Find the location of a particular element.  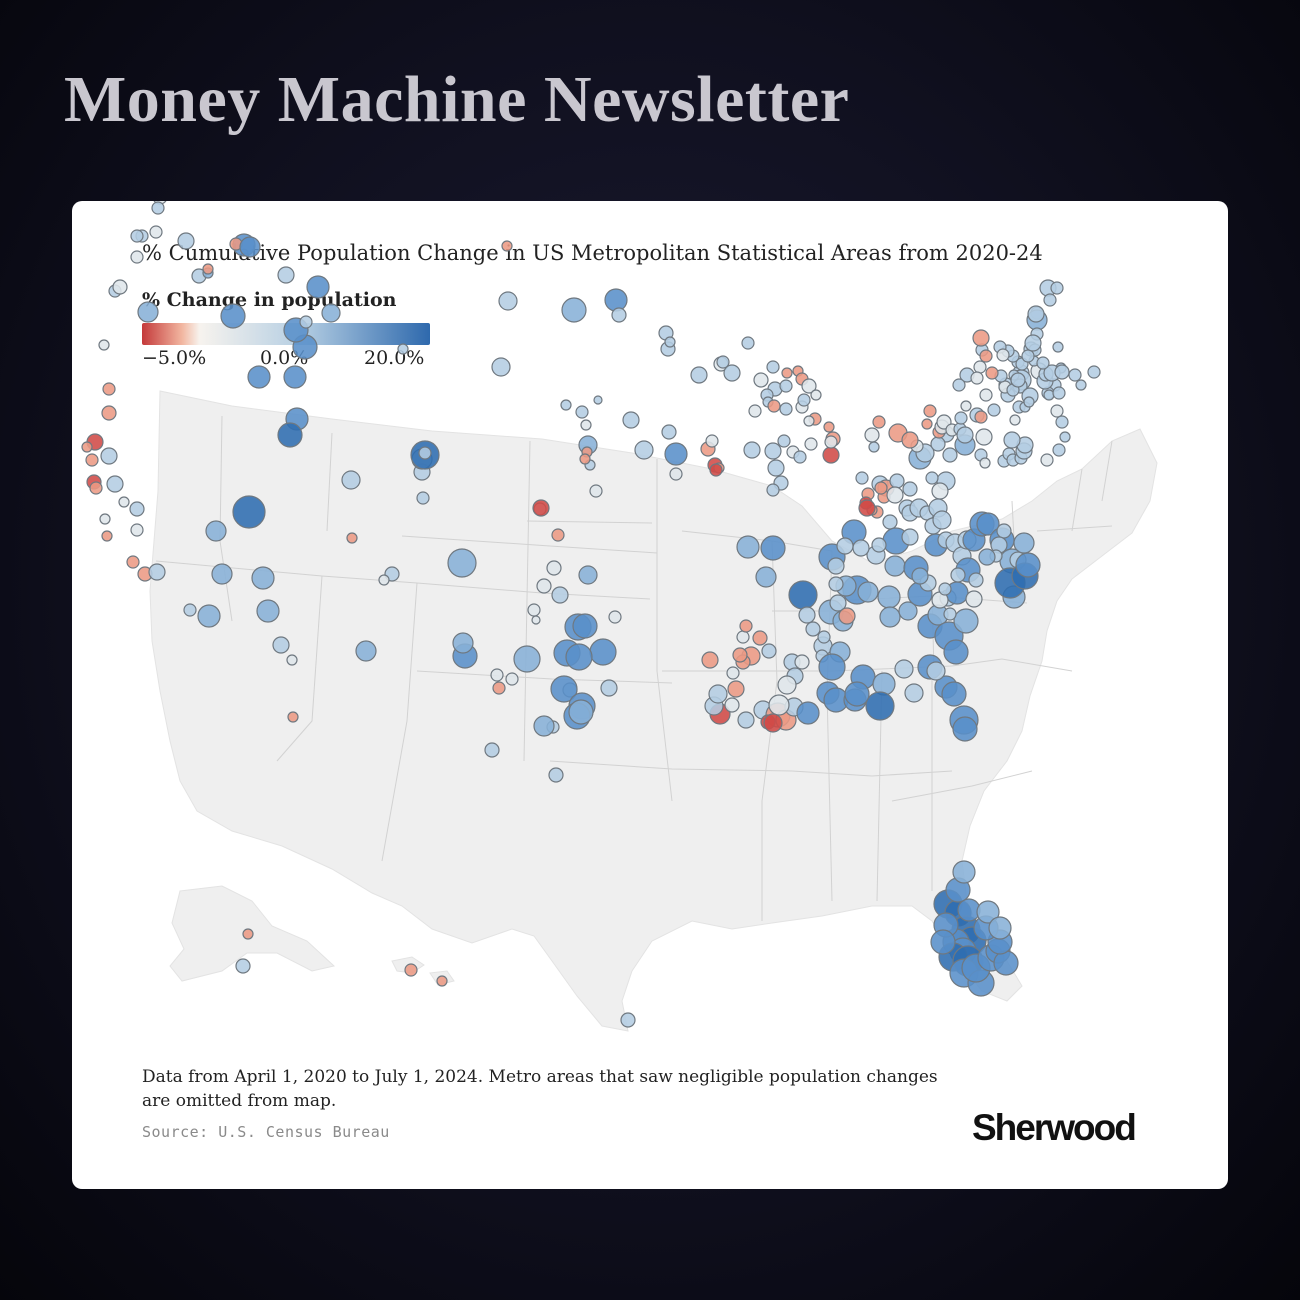

newsletter-title: Money Machine Newsletter is located at coordinates (457, 99).